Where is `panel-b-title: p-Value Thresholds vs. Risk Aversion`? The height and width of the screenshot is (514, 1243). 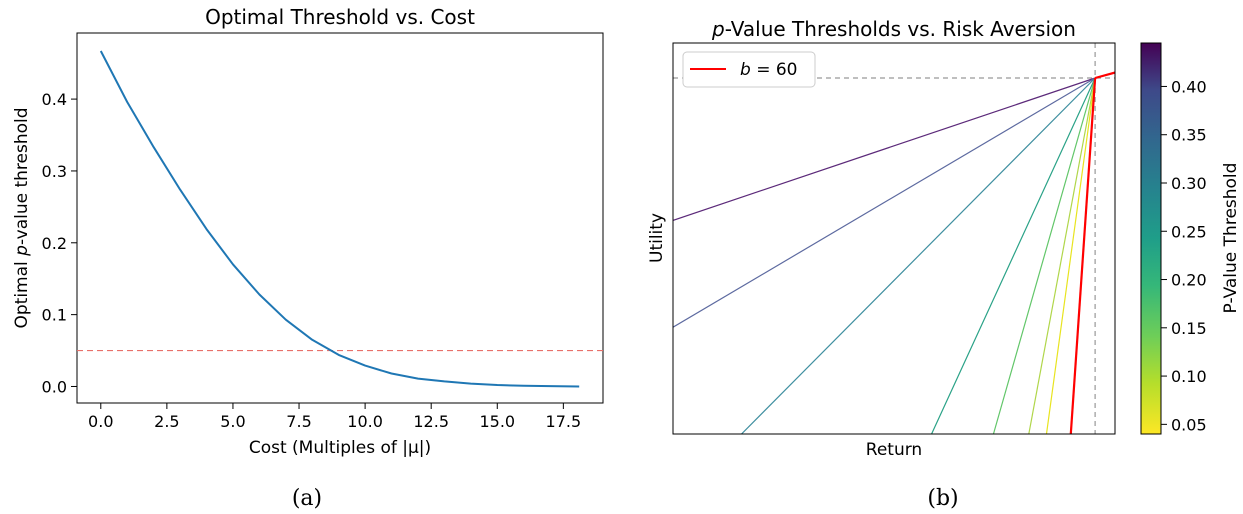 panel-b-title: p-Value Thresholds vs. Risk Aversion is located at coordinates (893, 29).